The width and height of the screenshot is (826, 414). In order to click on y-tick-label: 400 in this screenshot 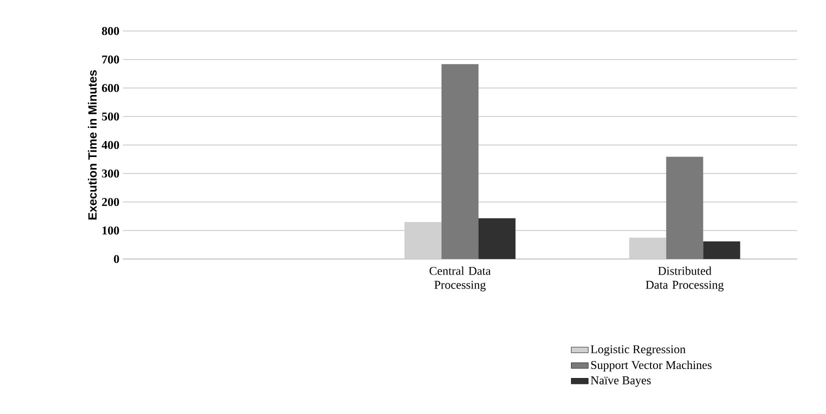, I will do `click(111, 145)`.